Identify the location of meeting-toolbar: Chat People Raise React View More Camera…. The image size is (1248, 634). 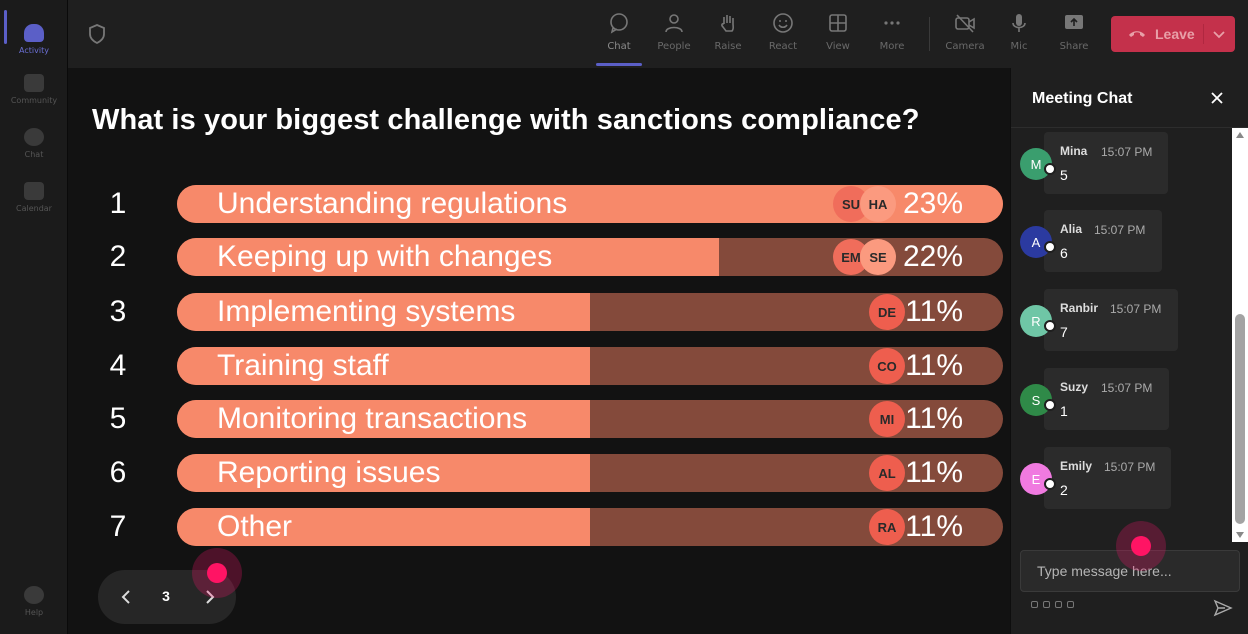
(658, 34).